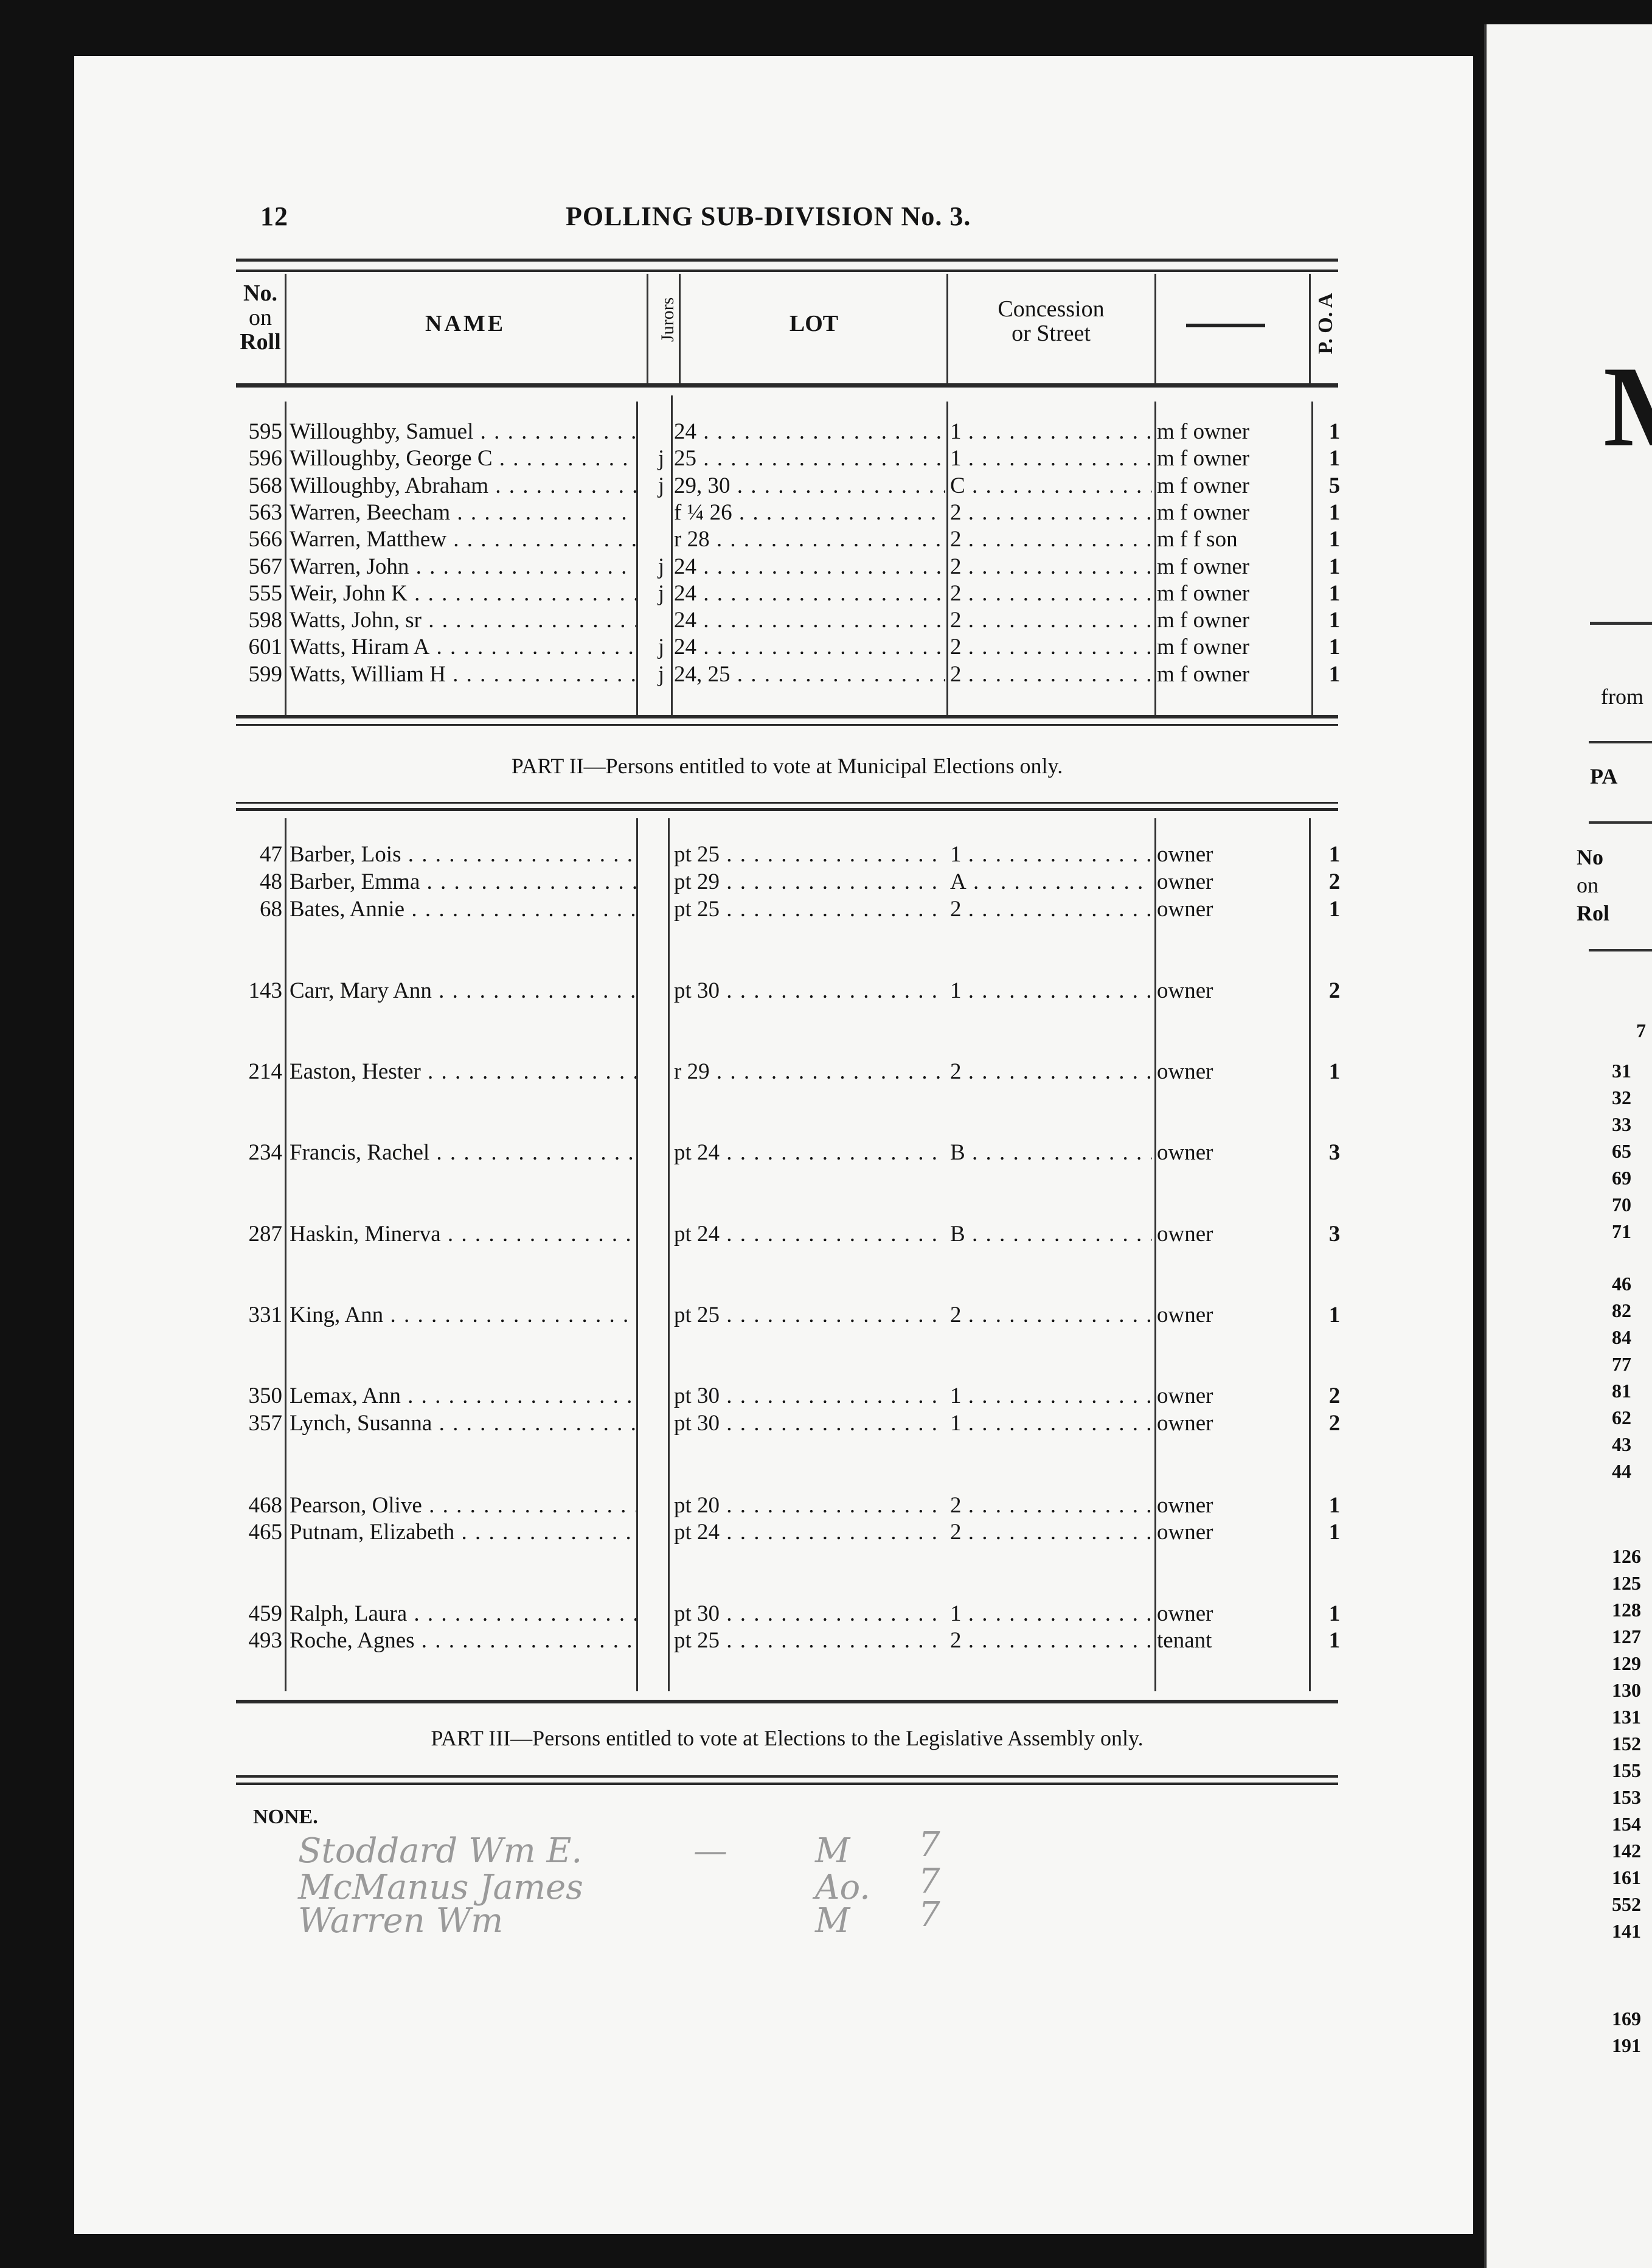  What do you see at coordinates (285, 1817) in the screenshot?
I see `part3-none: NONE.` at bounding box center [285, 1817].